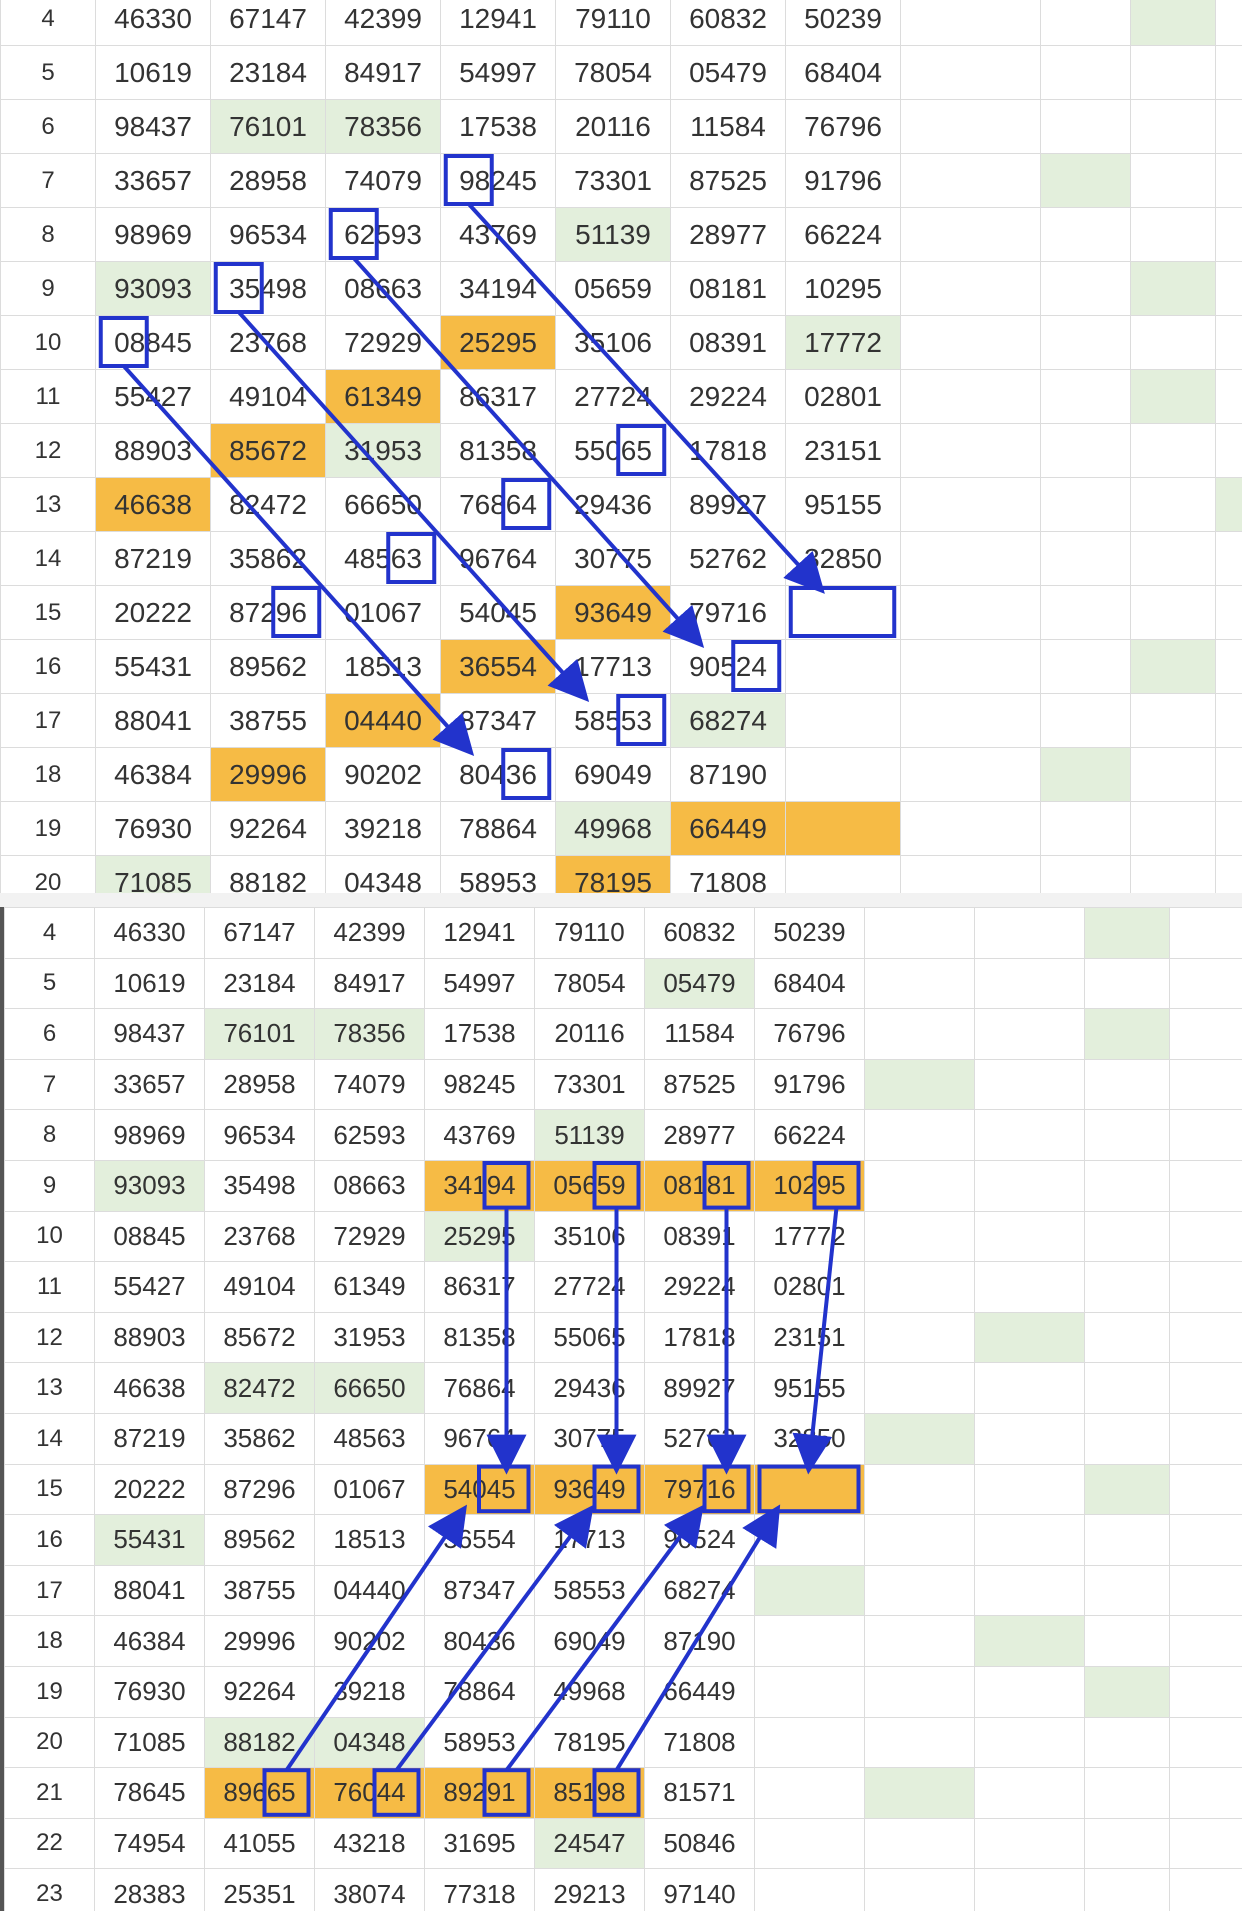  Describe the element at coordinates (49, 1236) in the screenshot. I see `row-number: 10` at that location.